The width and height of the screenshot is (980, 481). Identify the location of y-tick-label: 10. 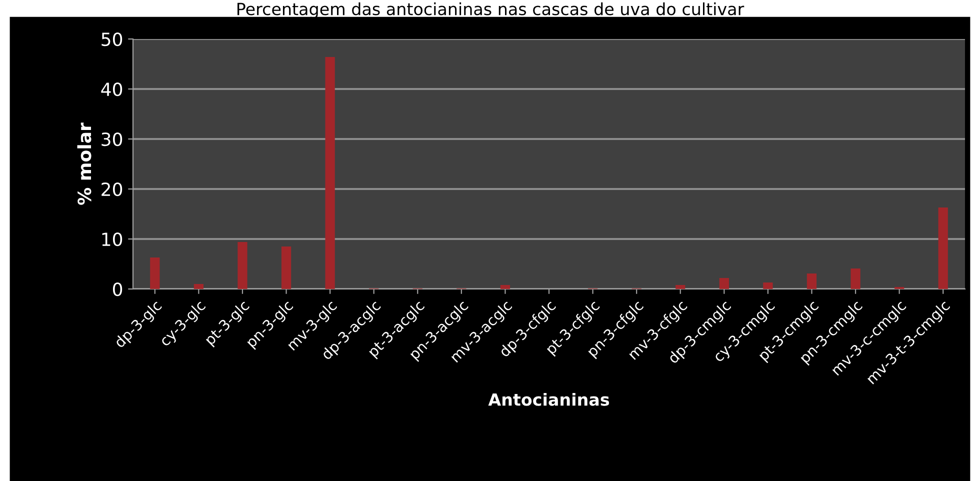
(112, 239).